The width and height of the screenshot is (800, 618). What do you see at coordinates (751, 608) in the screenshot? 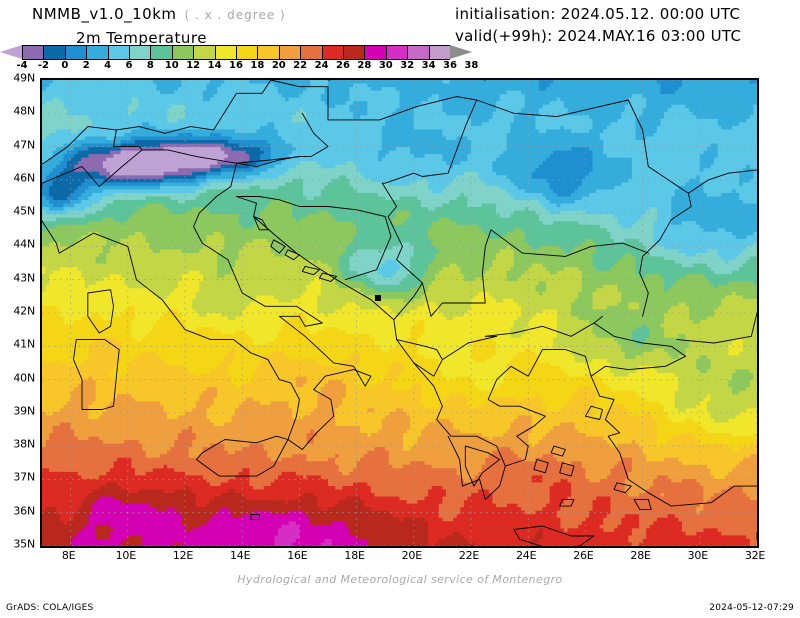
I see `render-timestamp: 2024-05-12-07:29` at bounding box center [751, 608].